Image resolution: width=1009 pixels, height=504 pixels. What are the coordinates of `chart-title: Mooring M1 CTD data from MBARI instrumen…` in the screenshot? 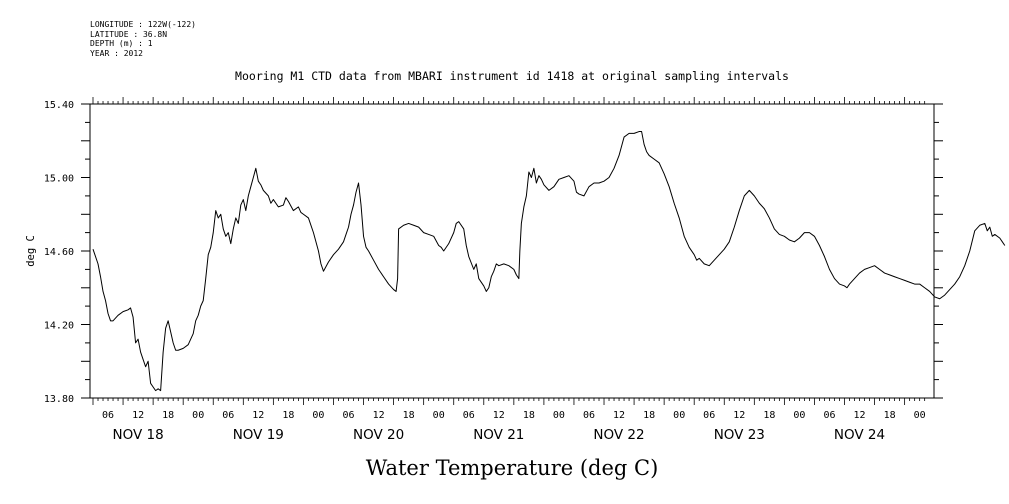 It's located at (512, 76).